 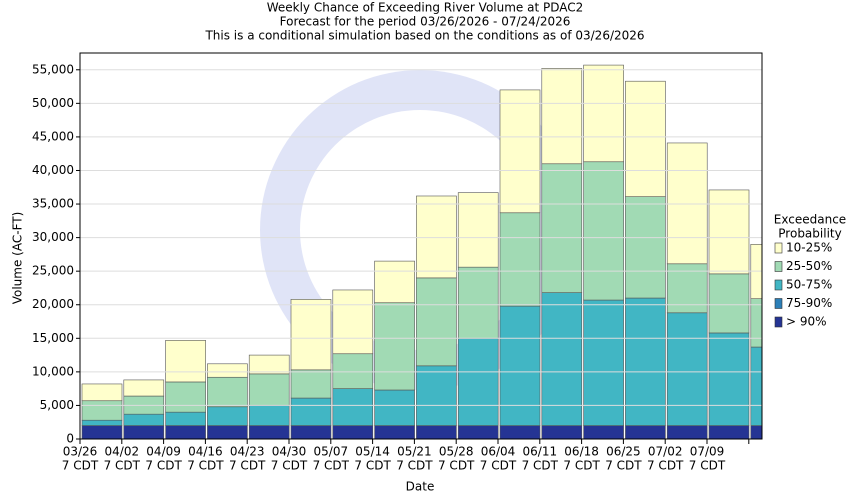 I want to click on x-tick-label: 04/30, so click(x=289, y=452).